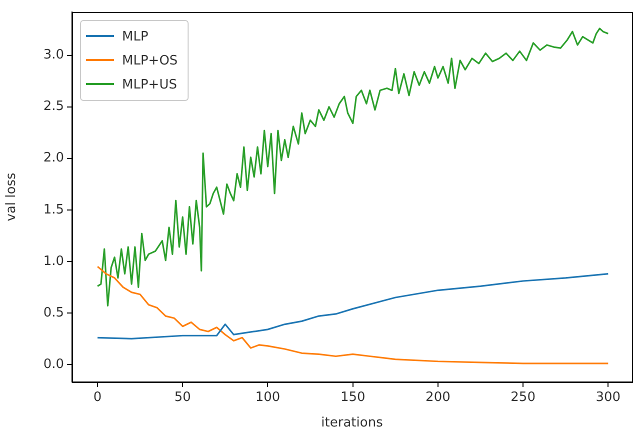 Image resolution: width=638 pixels, height=435 pixels. What do you see at coordinates (135, 36) in the screenshot?
I see `legend-label: MLP` at bounding box center [135, 36].